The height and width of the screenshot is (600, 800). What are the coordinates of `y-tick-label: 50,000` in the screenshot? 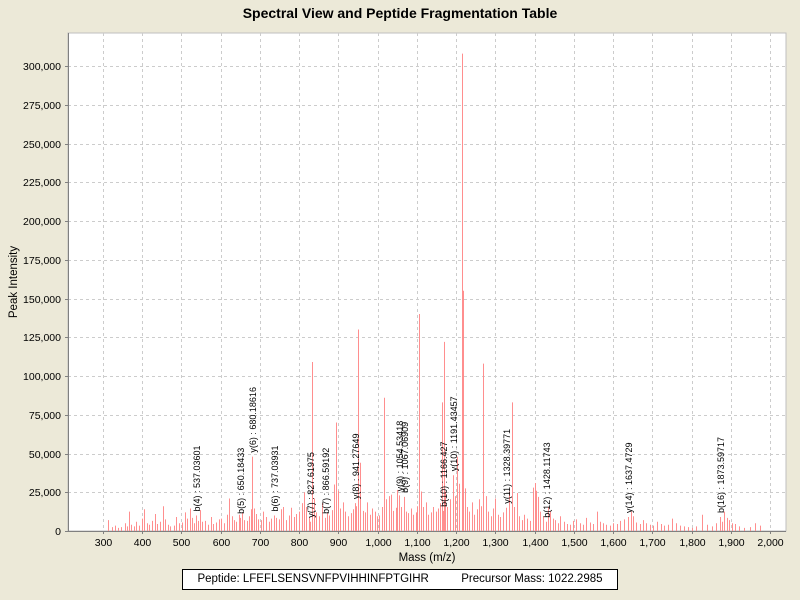 It's located at (45, 455).